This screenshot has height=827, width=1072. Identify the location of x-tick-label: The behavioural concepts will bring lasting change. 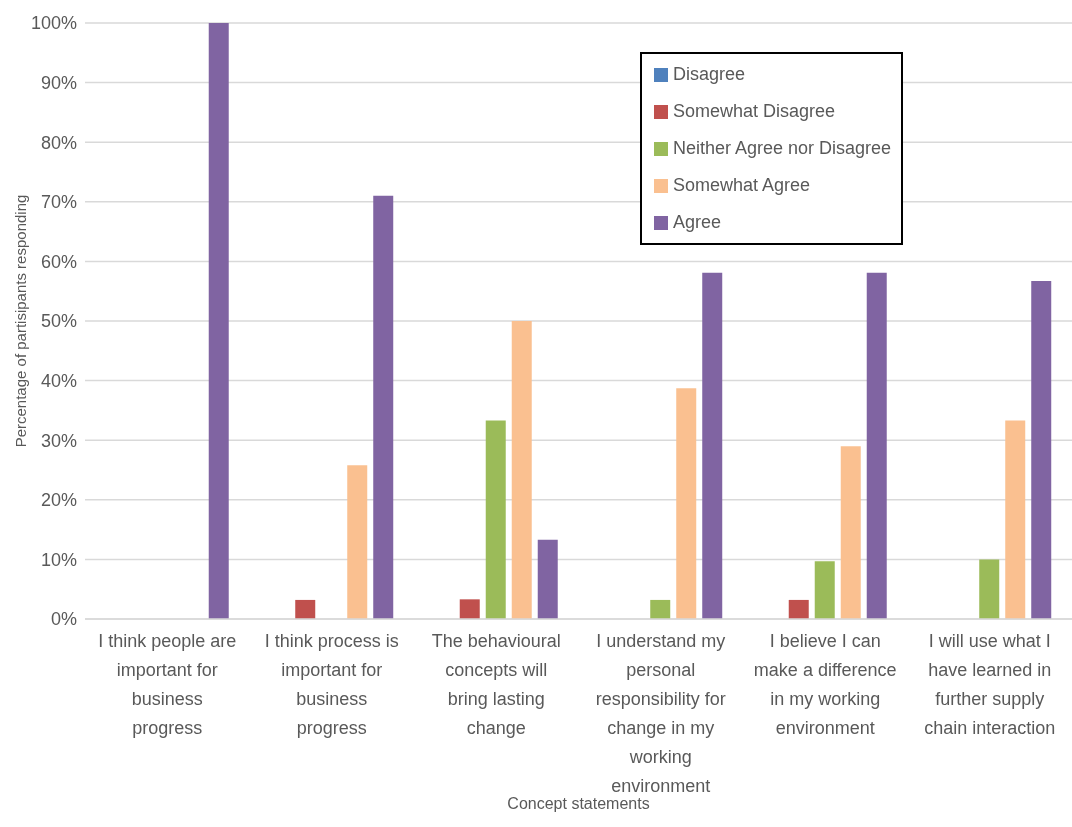
(496, 684).